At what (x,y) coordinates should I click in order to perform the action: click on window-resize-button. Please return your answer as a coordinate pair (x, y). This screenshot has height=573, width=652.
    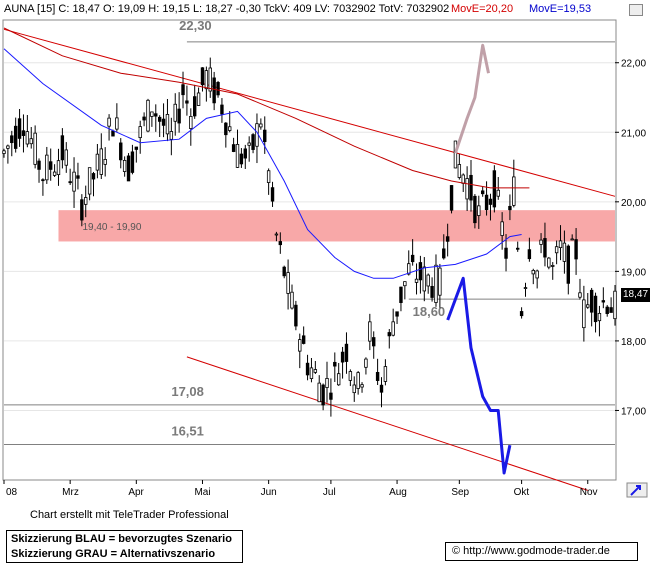
    Looking at the image, I should click on (636, 10).